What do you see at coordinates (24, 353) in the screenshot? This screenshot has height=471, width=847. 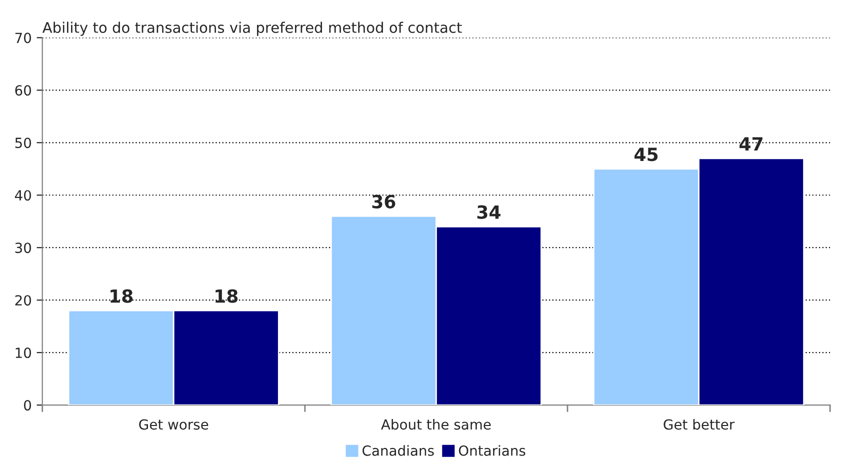 I see `y-tick-label: 10` at bounding box center [24, 353].